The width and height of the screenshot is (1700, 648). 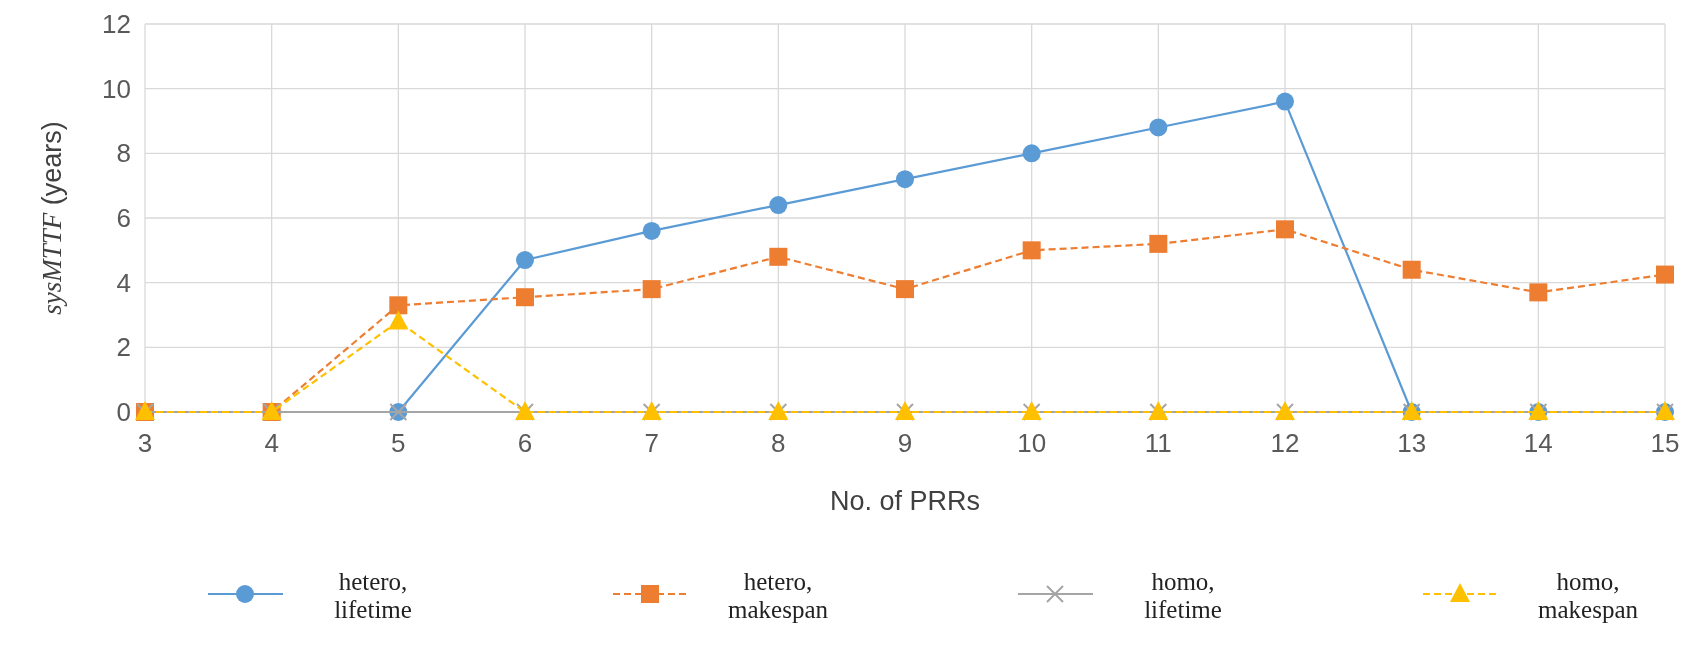 I want to click on x-tick-label: 3, so click(x=145, y=443).